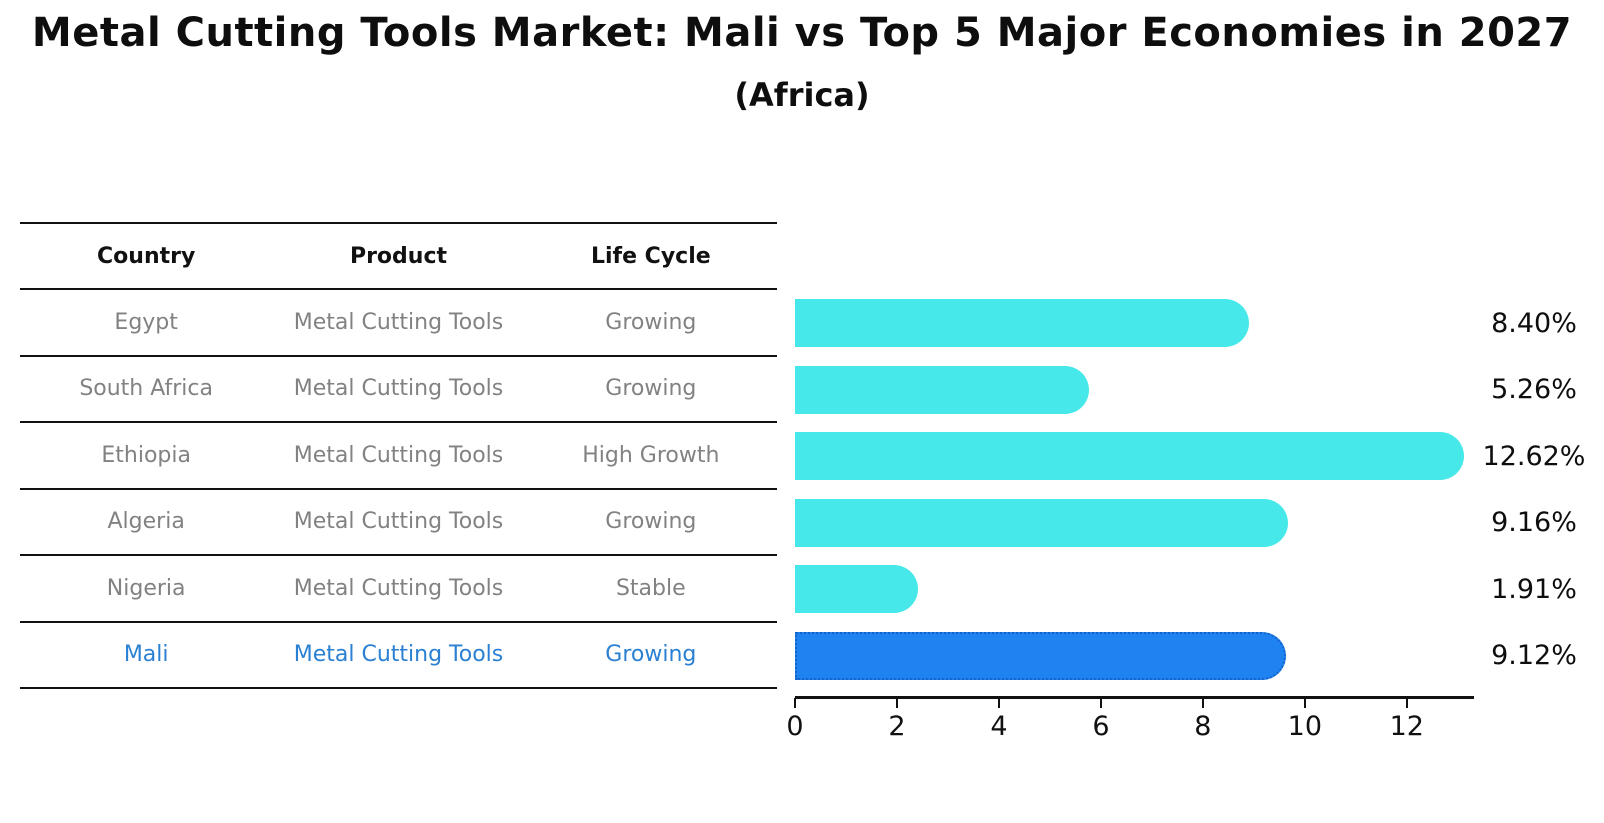  Describe the element at coordinates (146, 655) in the screenshot. I see `country-cell: Mali` at that location.